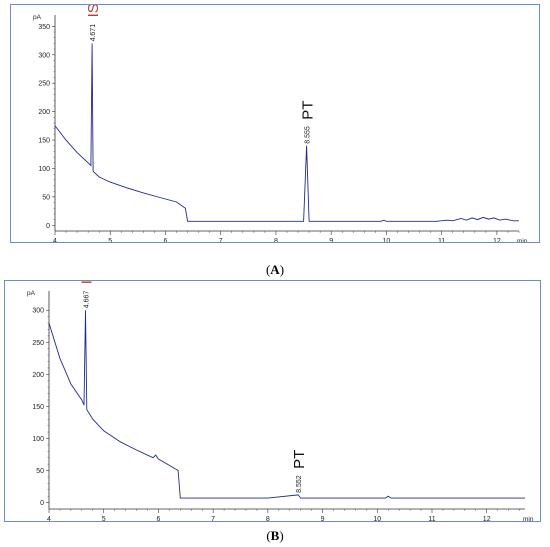  I want to click on peak-rt-label: 4.667, so click(86, 300).